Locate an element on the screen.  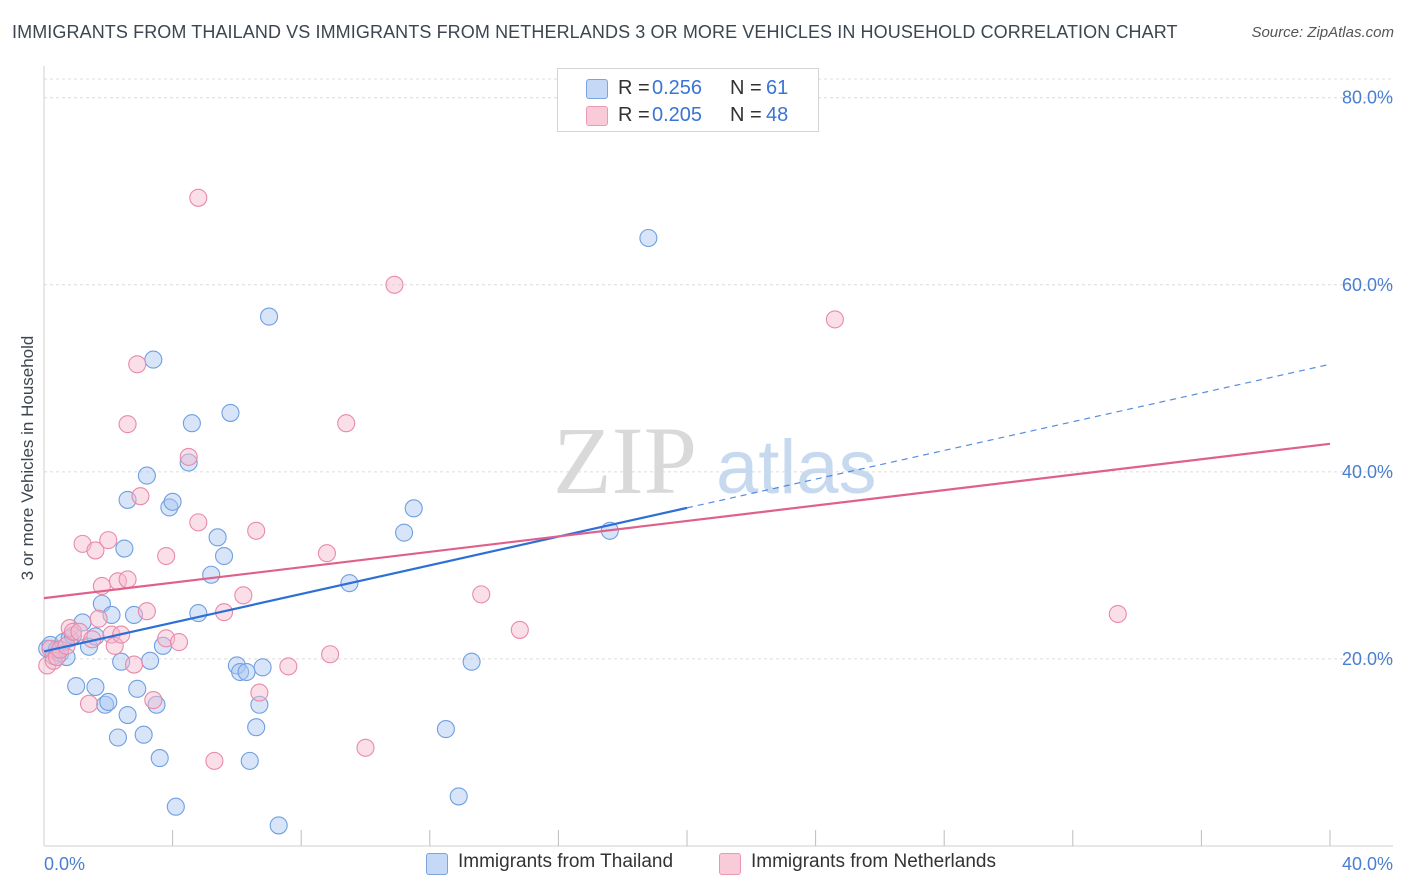
legend-n-value: 61 is located at coordinates (777, 88).